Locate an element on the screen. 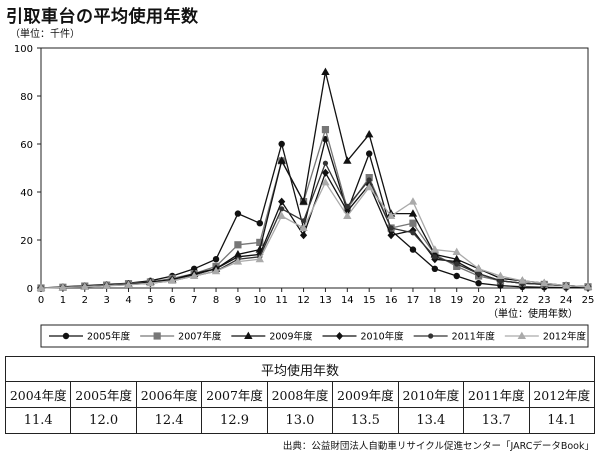 This screenshot has width=600, height=454. table-cell-value: 14.1 is located at coordinates (561, 420).